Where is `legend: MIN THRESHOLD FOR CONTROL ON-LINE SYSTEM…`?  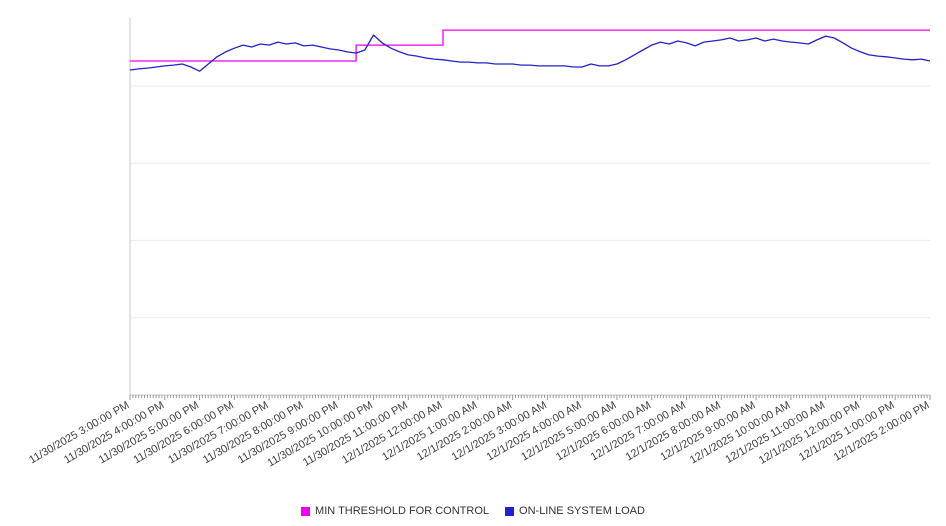 legend: MIN THRESHOLD FOR CONTROL ON-LINE SYSTEM… is located at coordinates (473, 511).